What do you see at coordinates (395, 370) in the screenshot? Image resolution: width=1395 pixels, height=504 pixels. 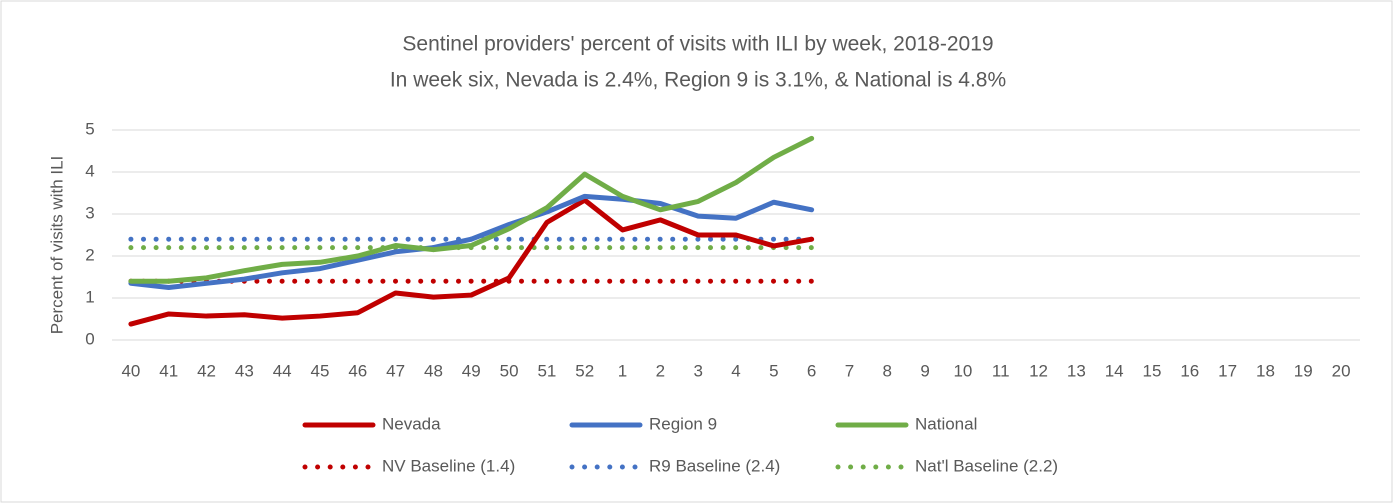 I see `x-tick-label: 47` at bounding box center [395, 370].